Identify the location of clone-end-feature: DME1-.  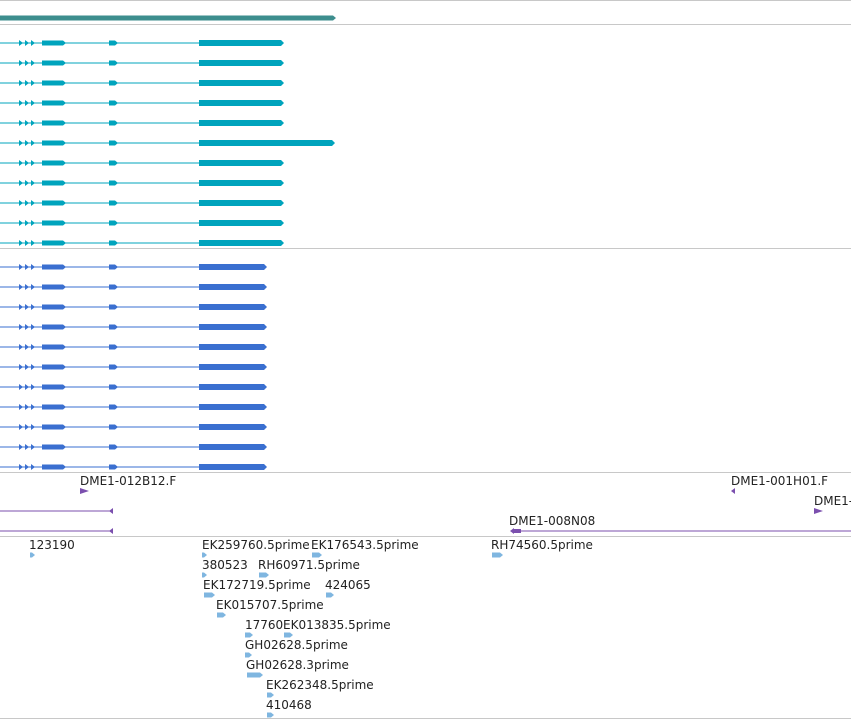
(832, 504).